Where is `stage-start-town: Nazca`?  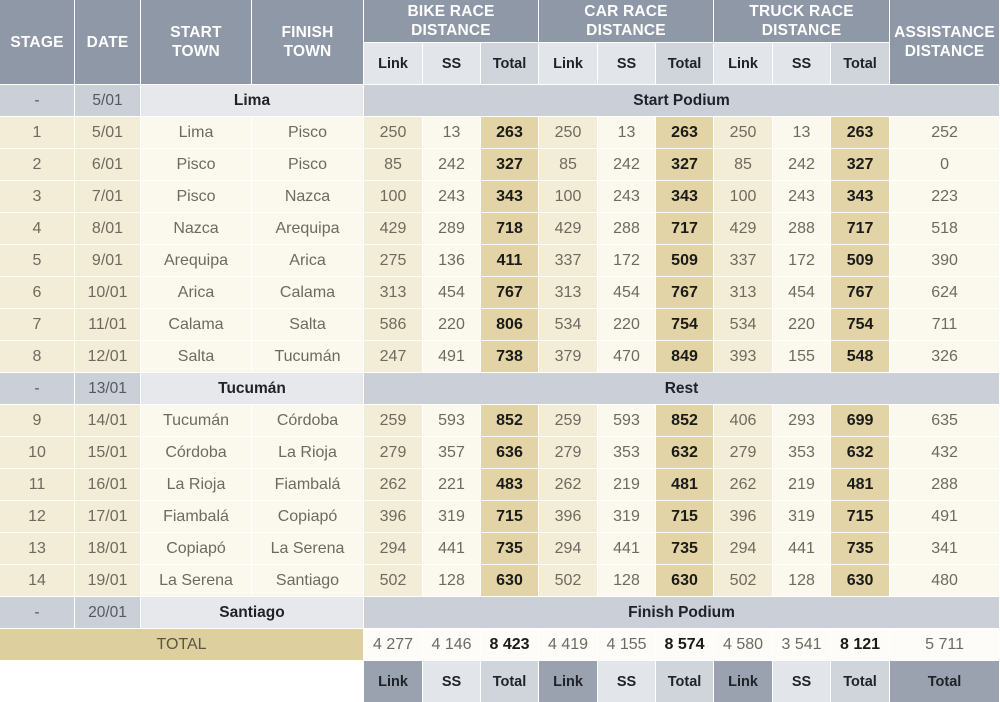 stage-start-town: Nazca is located at coordinates (196, 229).